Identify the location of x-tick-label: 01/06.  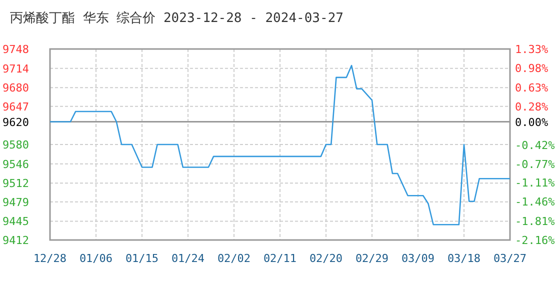
(96, 258).